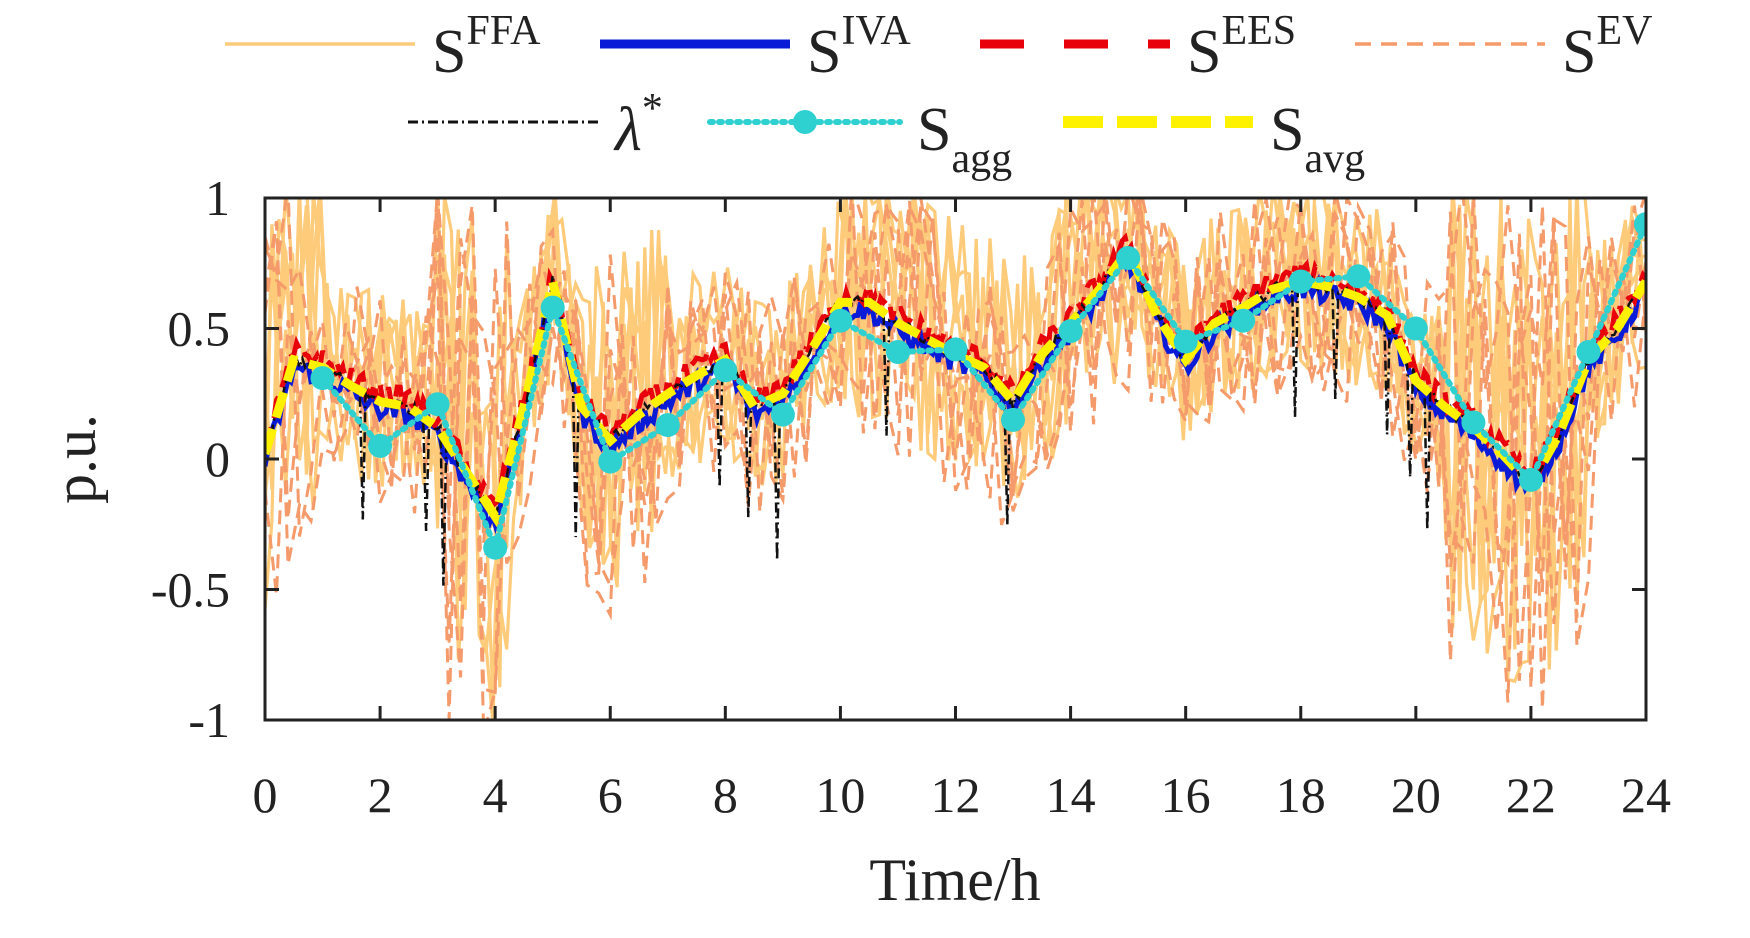 This screenshot has height=938, width=1750. What do you see at coordinates (209, 720) in the screenshot?
I see `y-tick-label: -1` at bounding box center [209, 720].